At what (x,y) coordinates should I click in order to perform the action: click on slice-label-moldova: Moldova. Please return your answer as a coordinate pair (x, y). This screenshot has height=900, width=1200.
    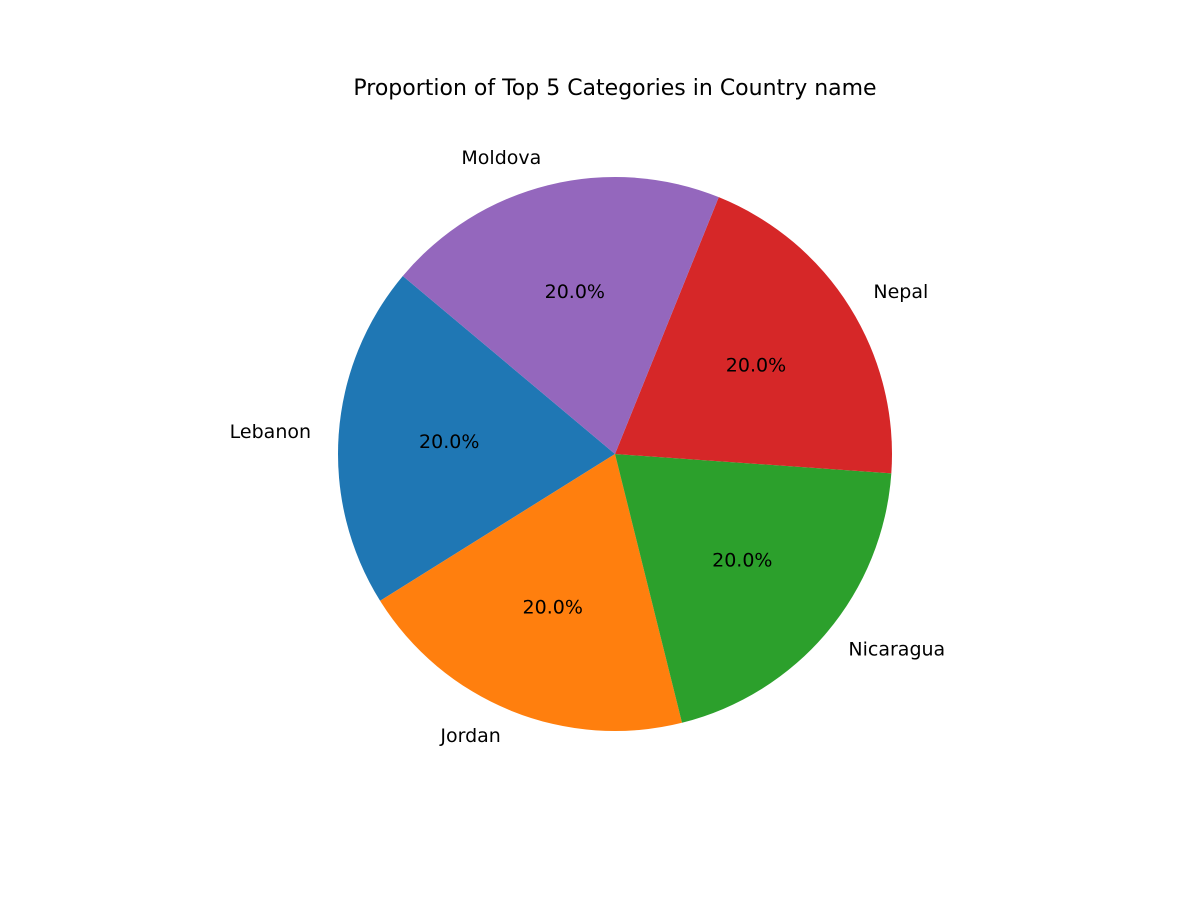
    Looking at the image, I should click on (501, 158).